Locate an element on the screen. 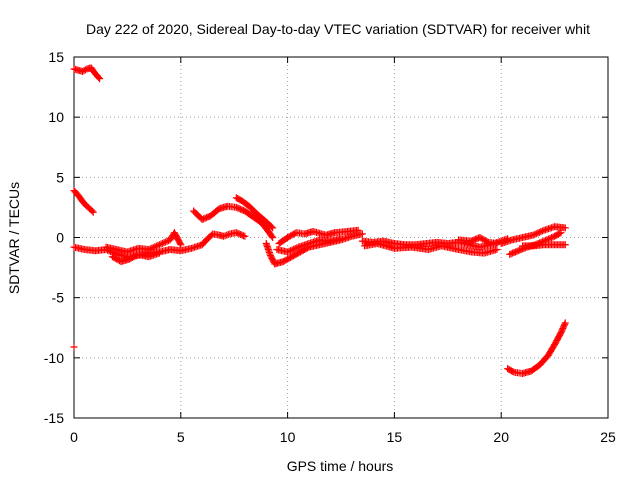  y-tick-label: -10 is located at coordinates (54, 358).